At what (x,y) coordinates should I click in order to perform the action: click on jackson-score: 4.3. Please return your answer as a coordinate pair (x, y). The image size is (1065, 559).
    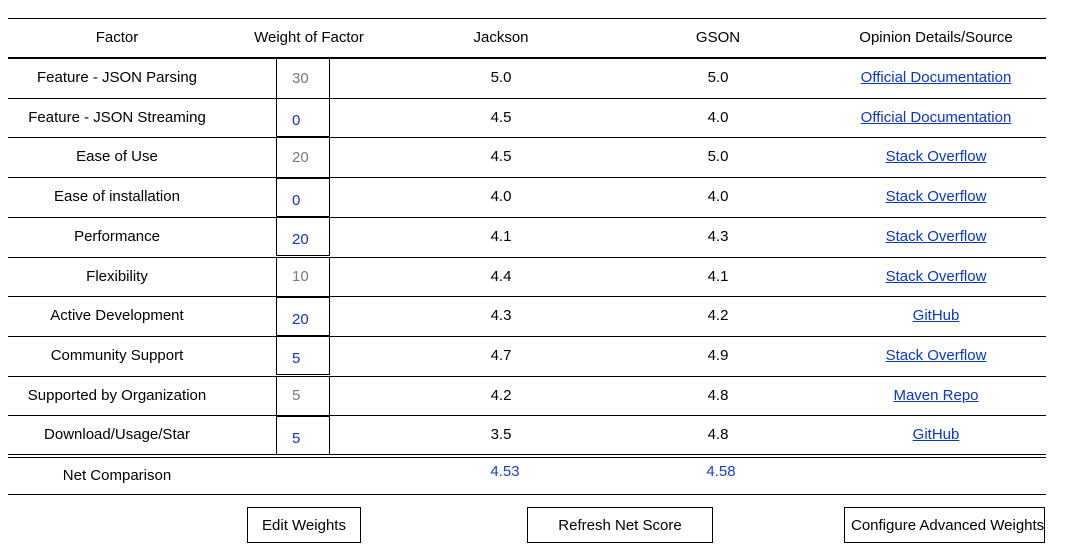
    Looking at the image, I should click on (501, 316).